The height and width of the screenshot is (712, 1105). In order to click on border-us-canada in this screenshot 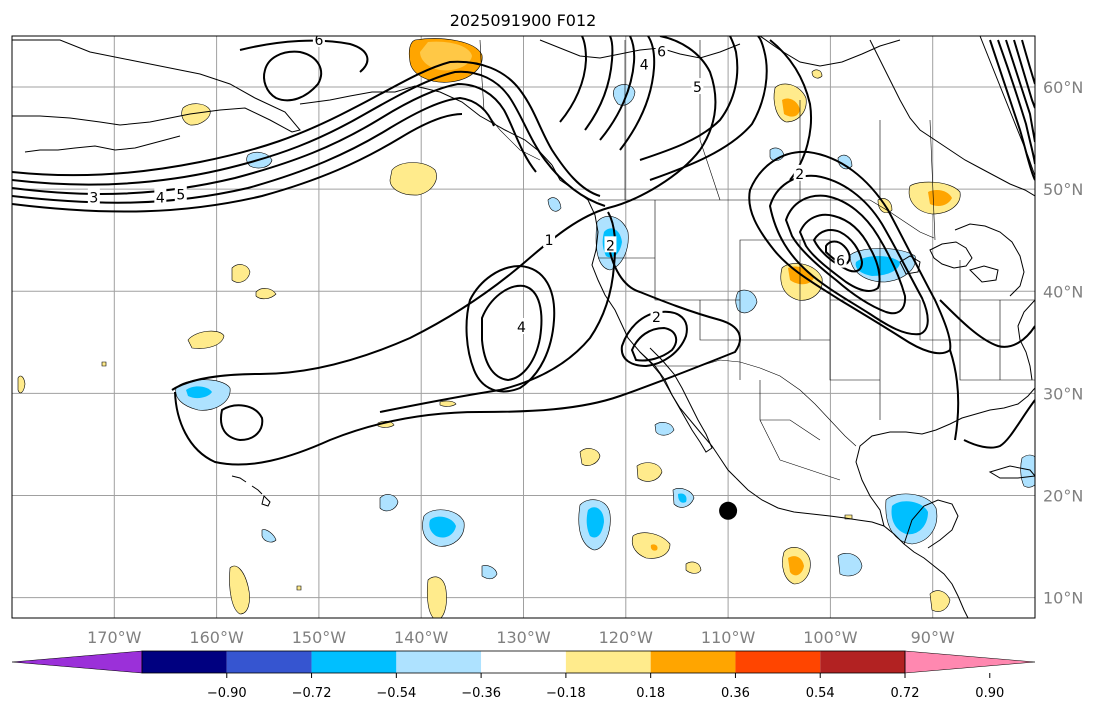, I will do `click(766, 219)`.